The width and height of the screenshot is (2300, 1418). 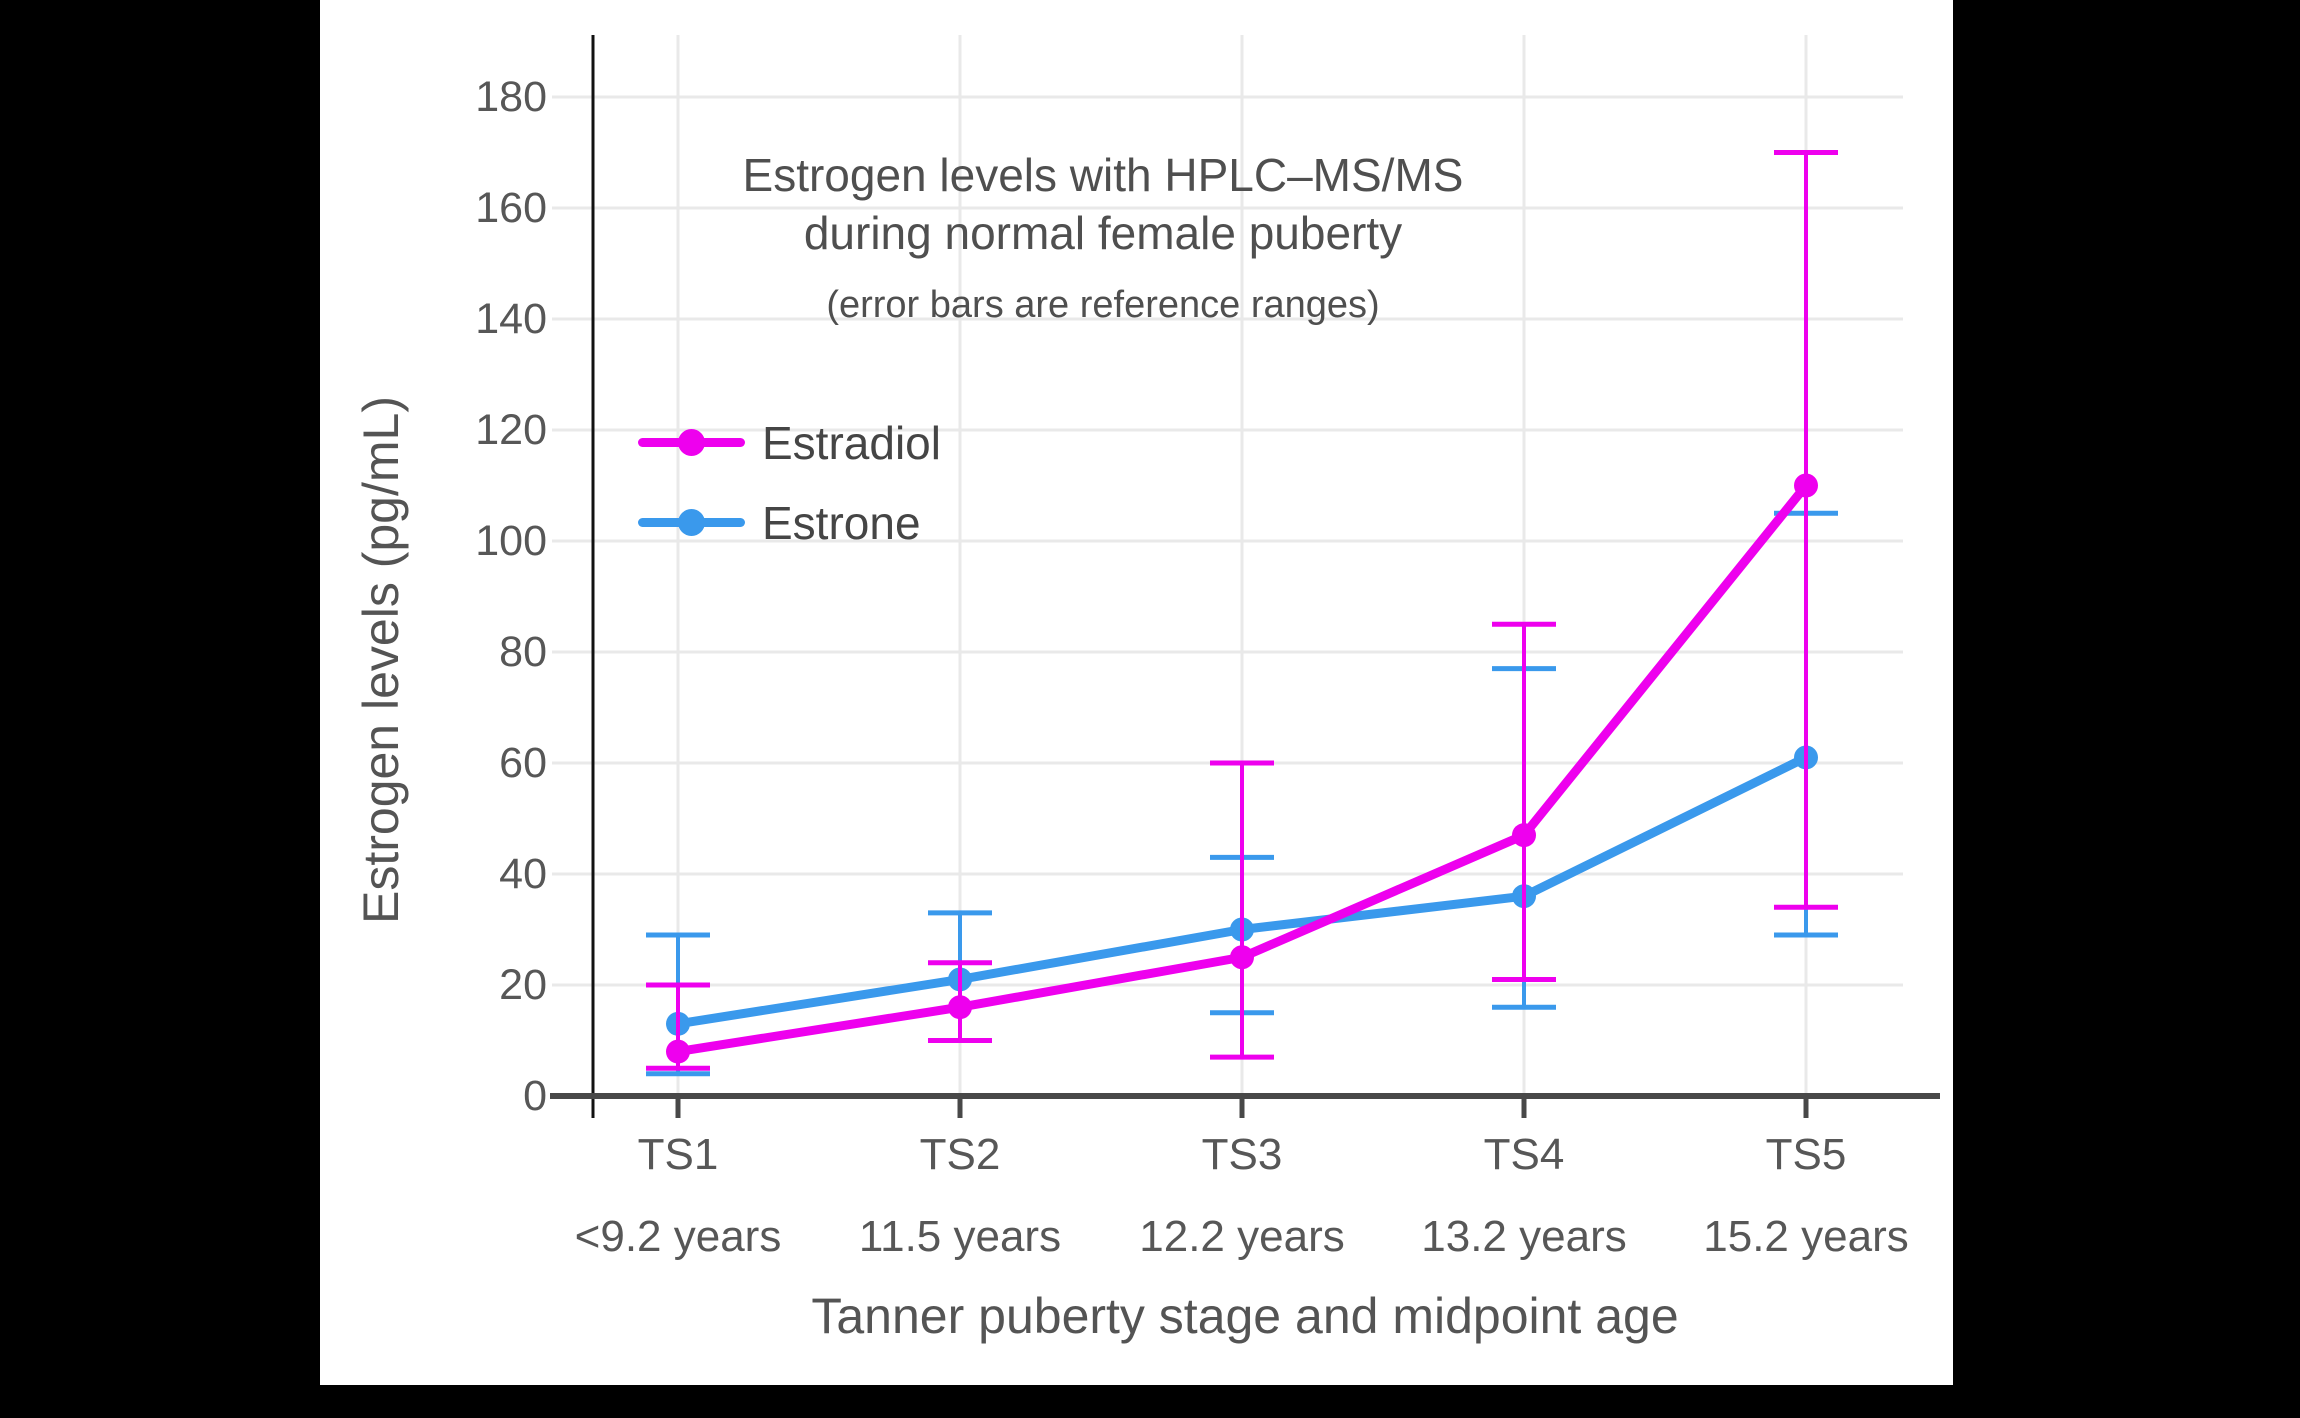 I want to click on y-tick-label: 120, so click(x=511, y=430).